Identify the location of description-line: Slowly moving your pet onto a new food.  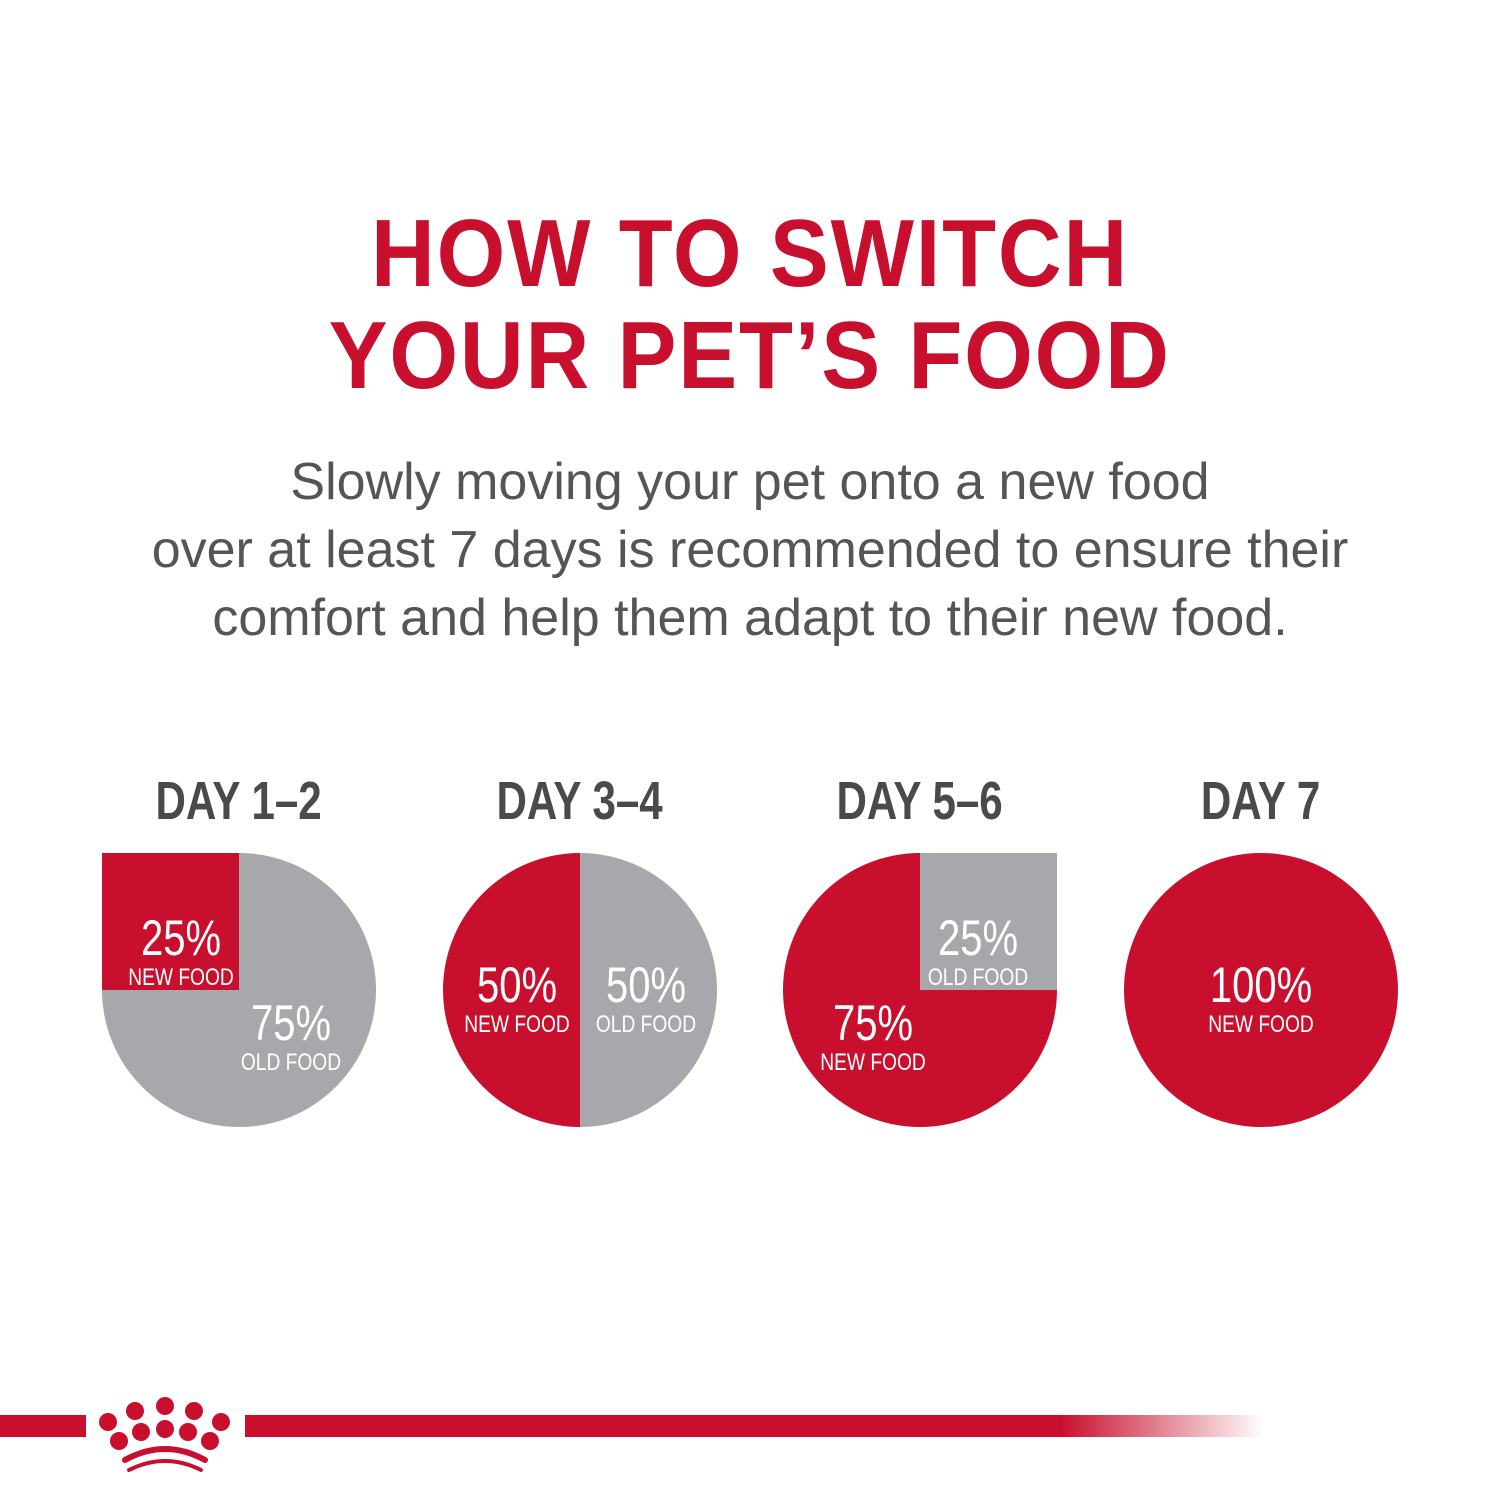
(750, 482).